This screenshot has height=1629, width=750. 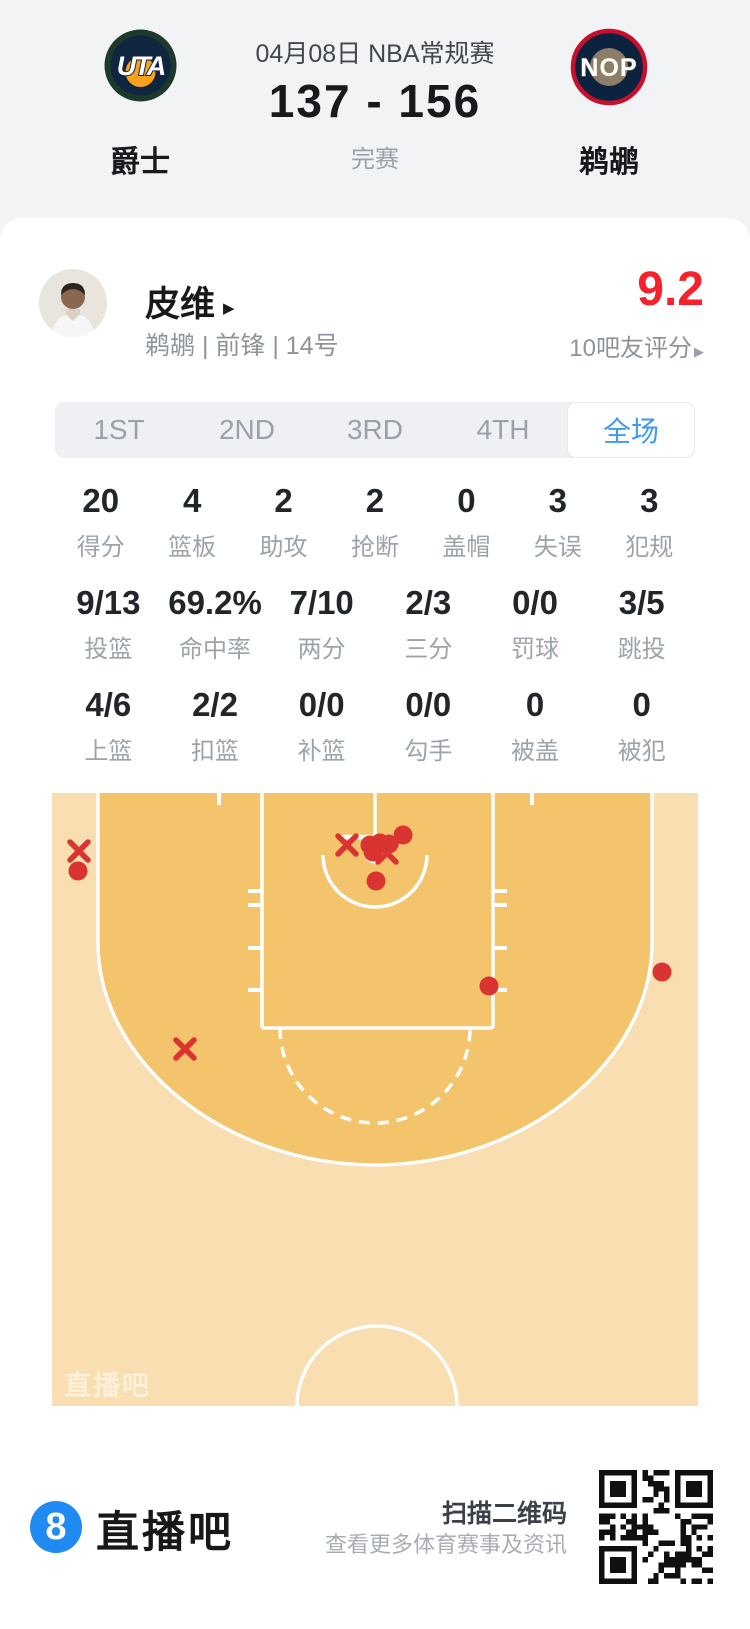 I want to click on home-team-logo: UTA, so click(x=140, y=65).